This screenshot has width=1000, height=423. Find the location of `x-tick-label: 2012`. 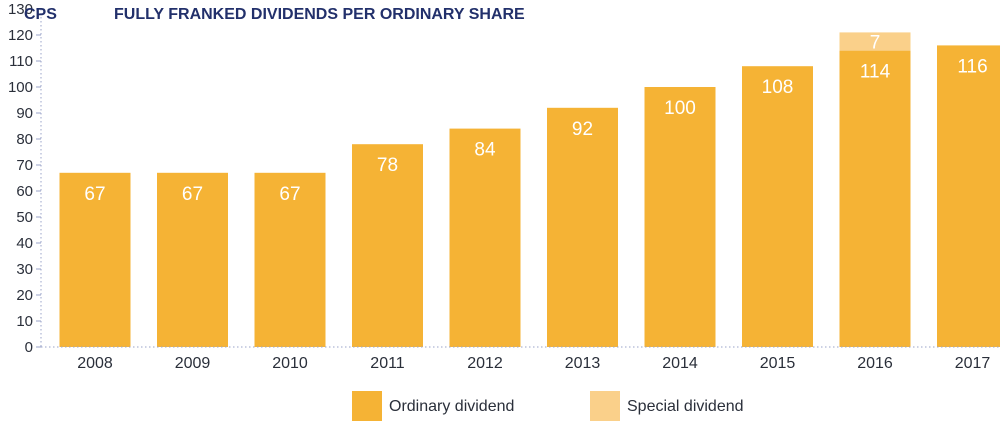

x-tick-label: 2012 is located at coordinates (485, 363).